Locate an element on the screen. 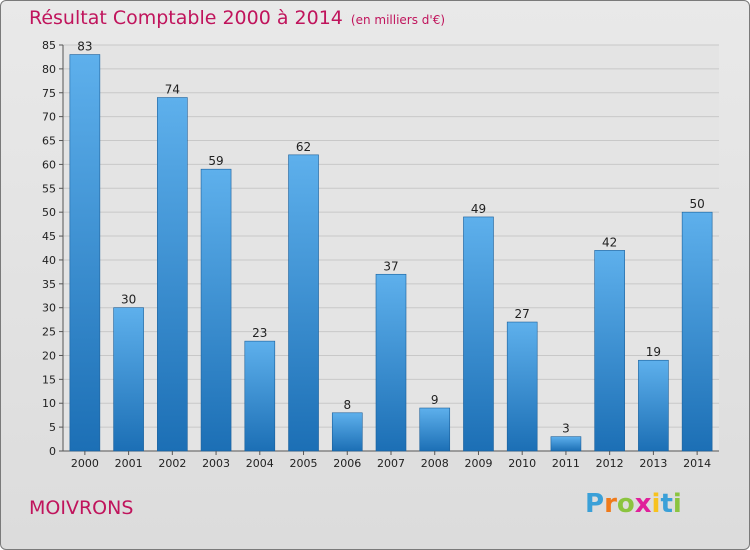  bar-2010 is located at coordinates (522, 386).